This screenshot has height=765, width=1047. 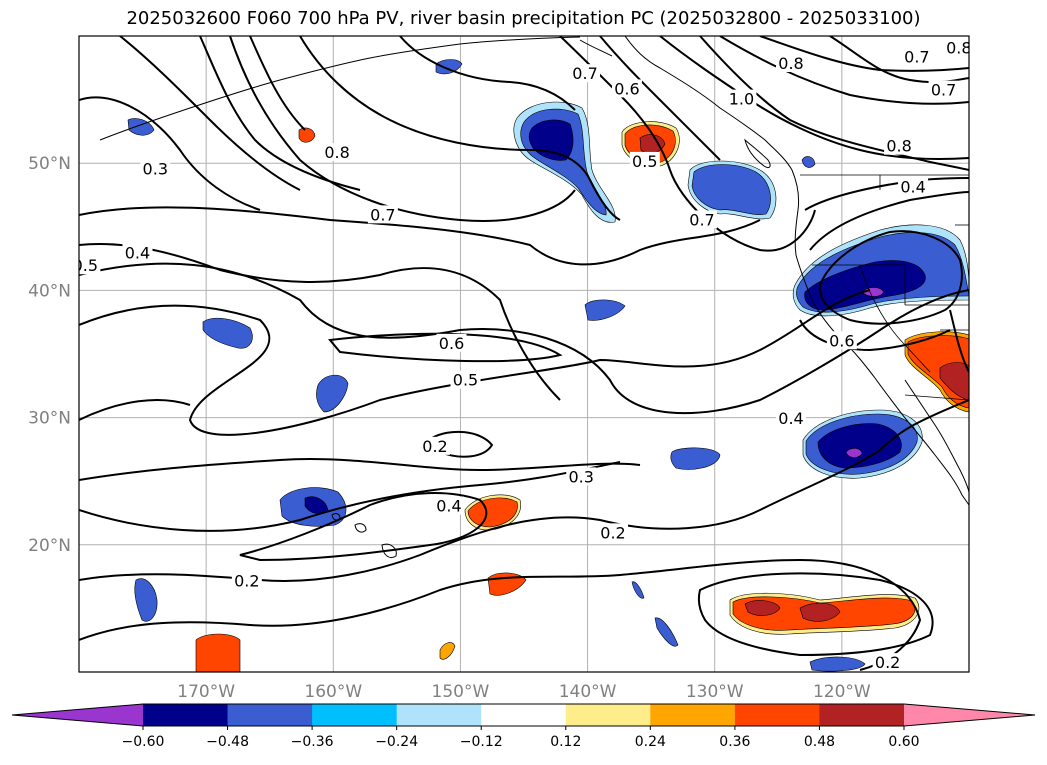 I want to click on colorbar-tick-label: −0.36, so click(x=312, y=742).